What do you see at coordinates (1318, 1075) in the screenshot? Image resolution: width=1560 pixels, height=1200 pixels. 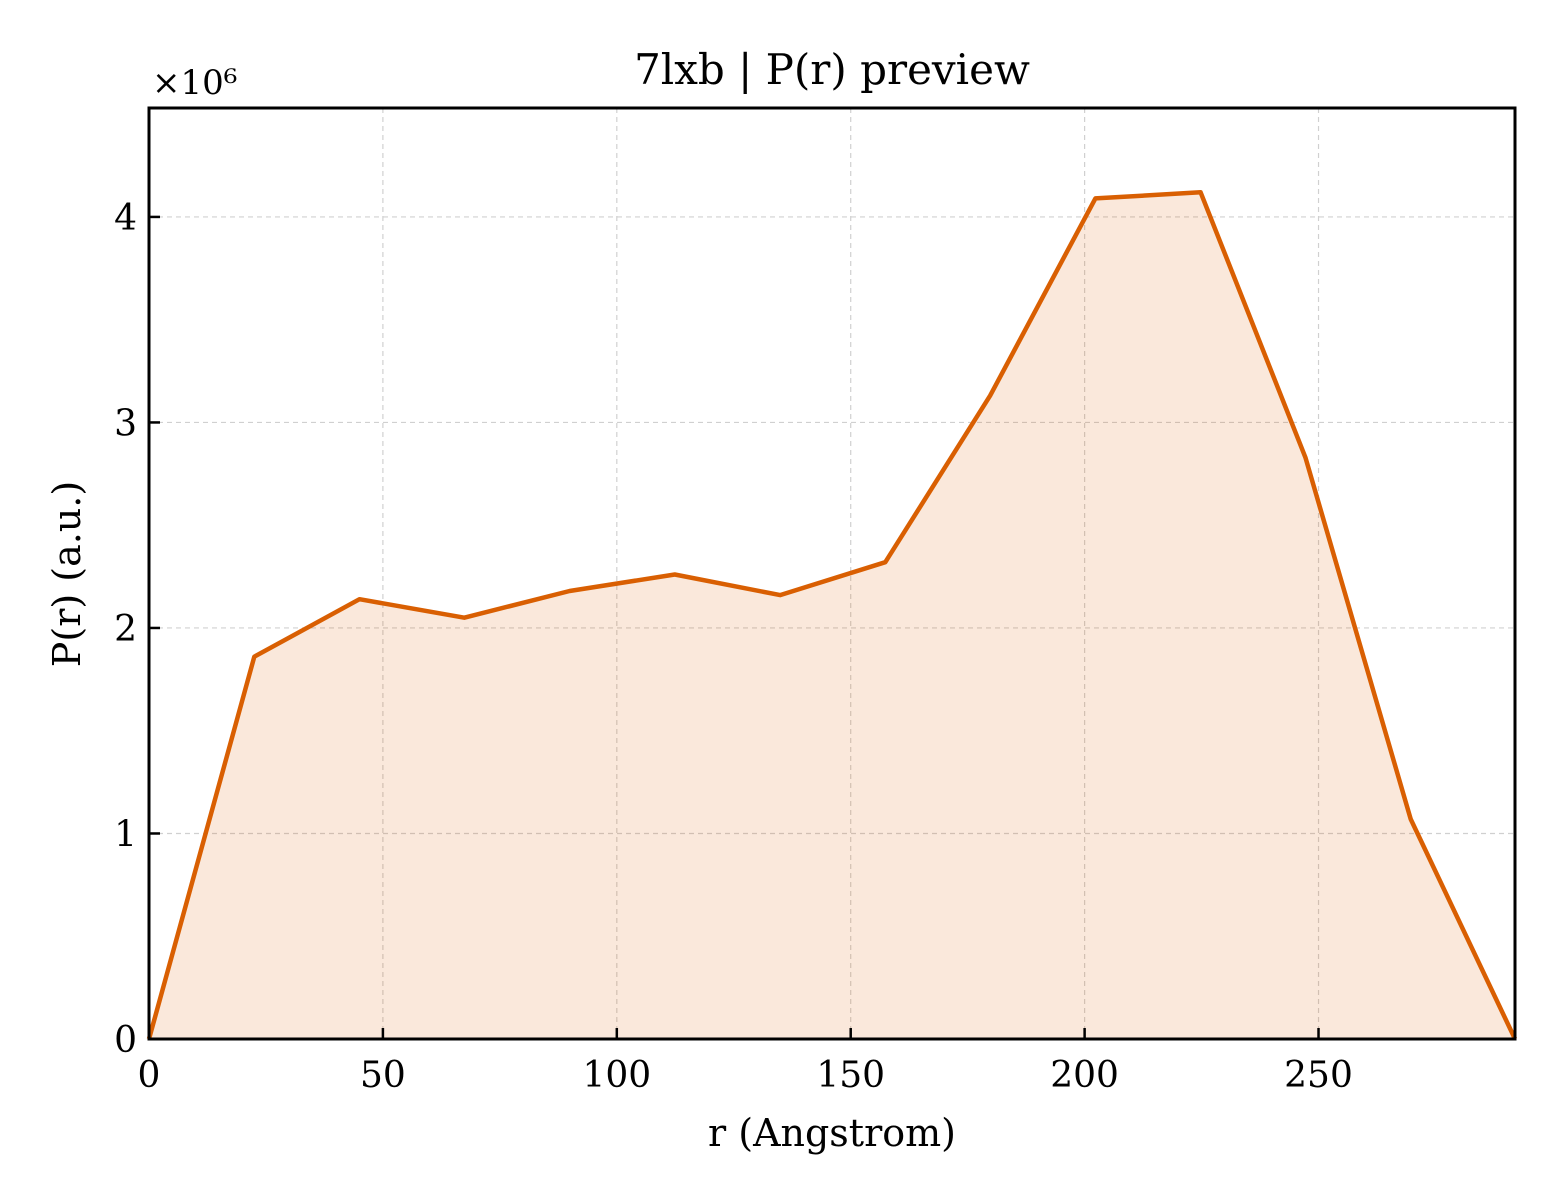 I see `x-tick-label: 250` at bounding box center [1318, 1075].